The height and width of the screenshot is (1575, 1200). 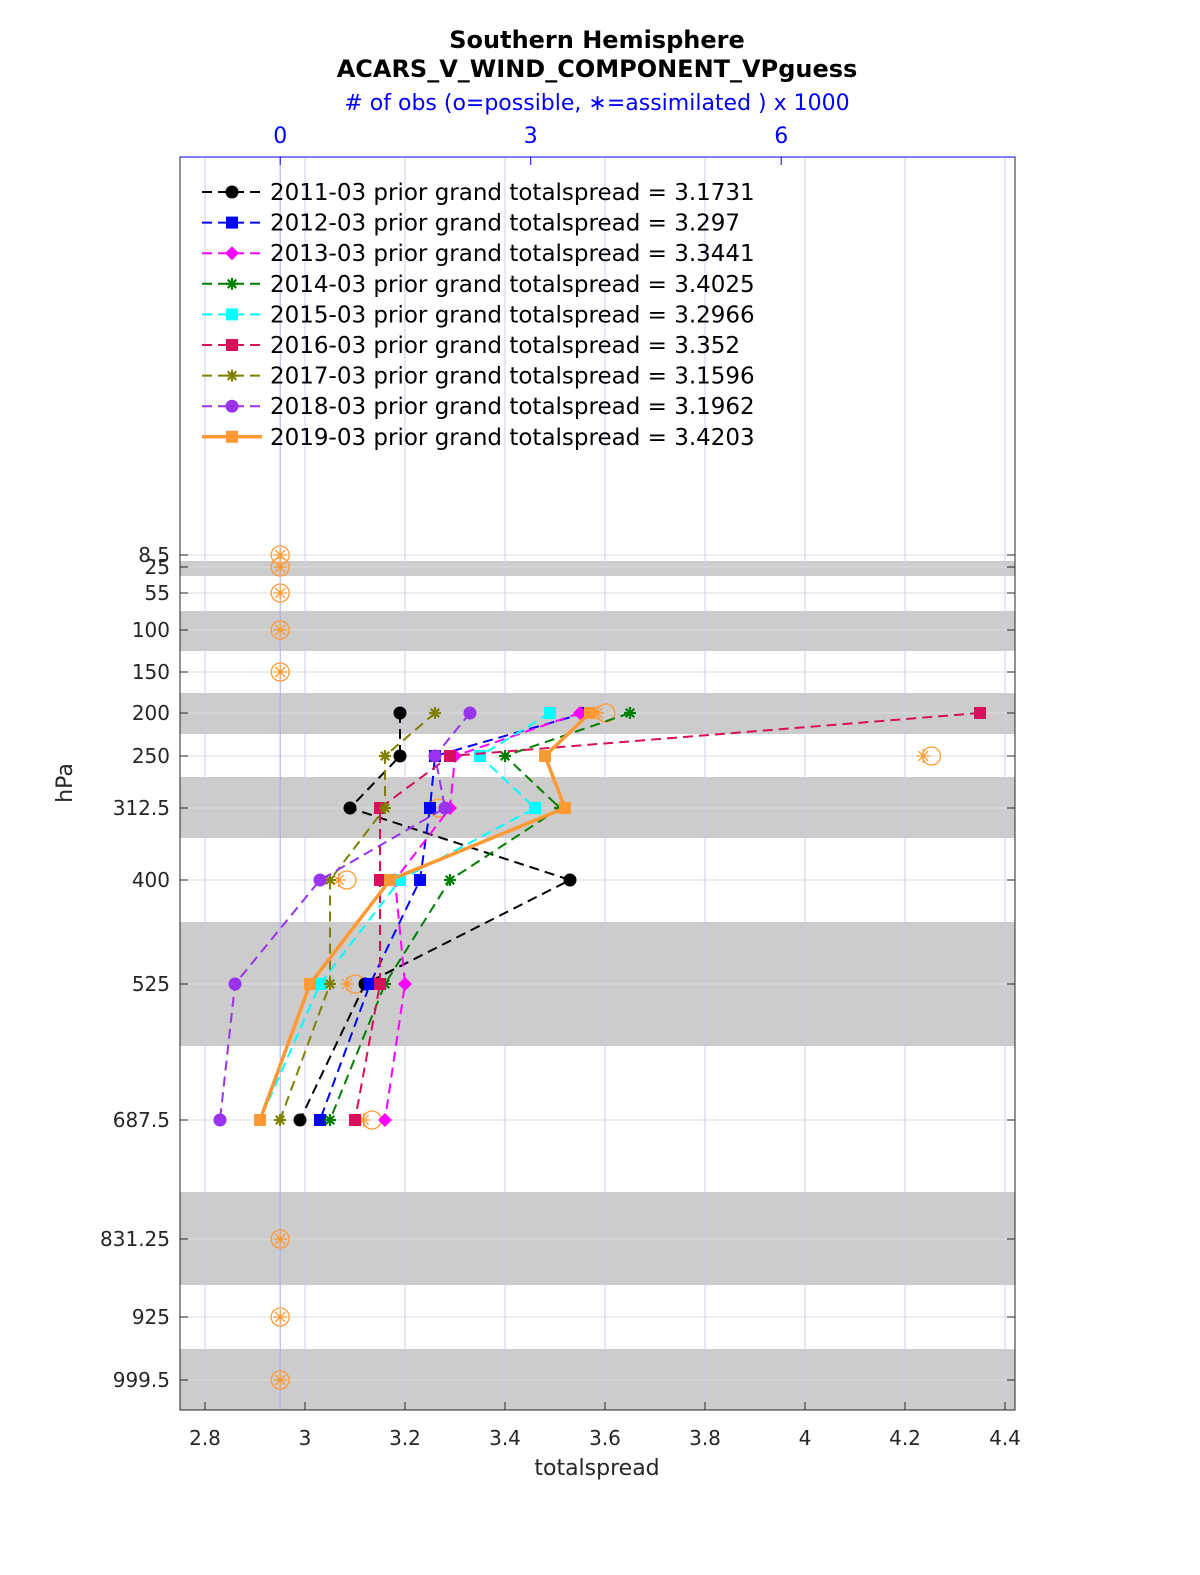 I want to click on y-tick-label: 200, so click(x=151, y=713).